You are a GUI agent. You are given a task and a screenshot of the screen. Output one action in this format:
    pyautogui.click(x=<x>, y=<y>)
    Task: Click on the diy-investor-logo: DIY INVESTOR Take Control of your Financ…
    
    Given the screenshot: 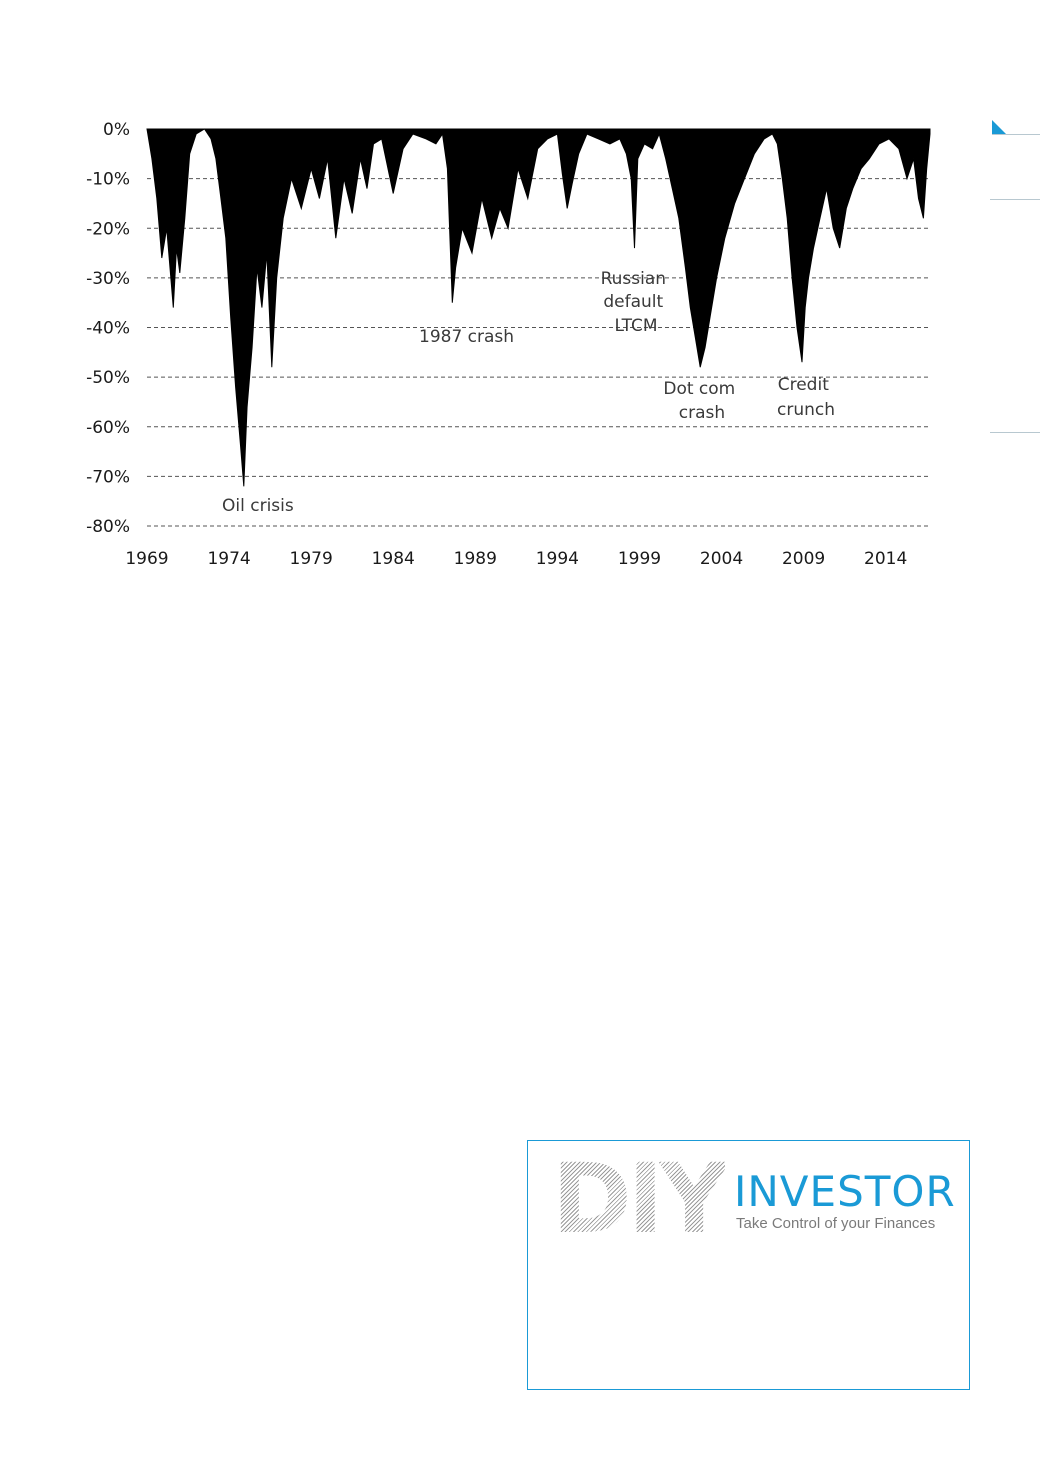 What is the action you would take?
    pyautogui.click(x=748, y=1265)
    